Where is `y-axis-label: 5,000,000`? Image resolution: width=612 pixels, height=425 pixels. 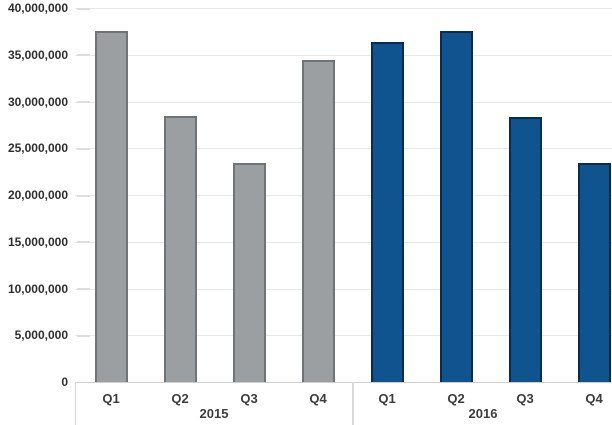
y-axis-label: 5,000,000 is located at coordinates (41, 335).